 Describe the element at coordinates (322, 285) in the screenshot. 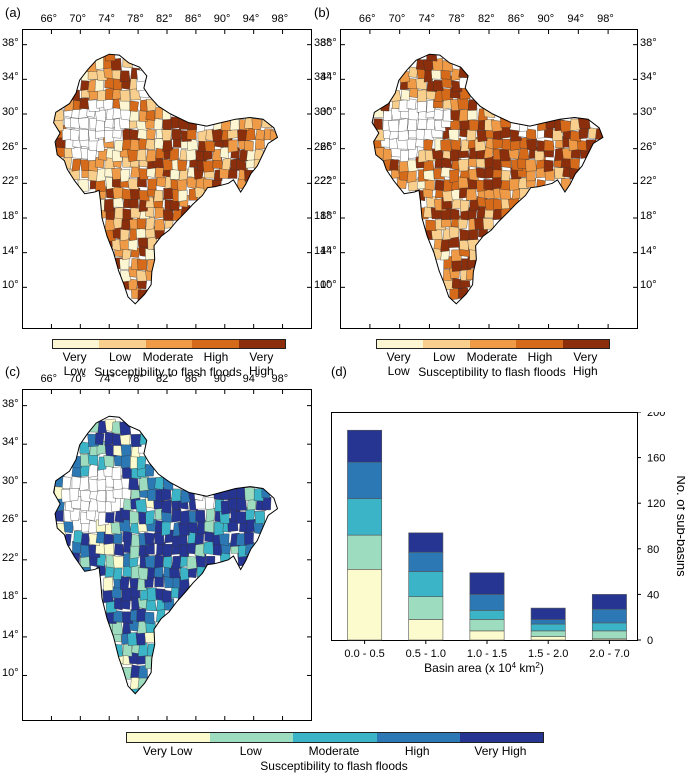

I see `lat-tick-label: 10°` at that location.